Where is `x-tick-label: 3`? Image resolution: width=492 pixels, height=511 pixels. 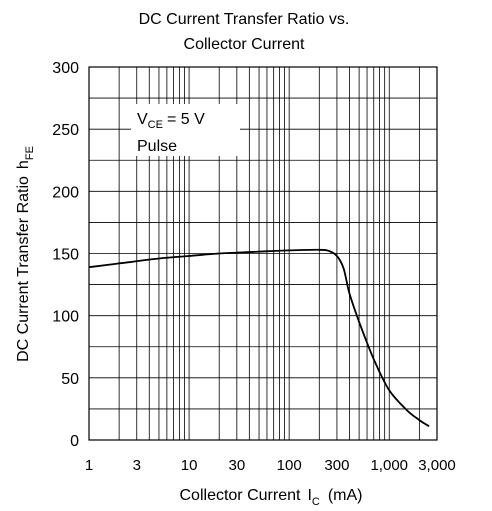 x-tick-label: 3 is located at coordinates (137, 465).